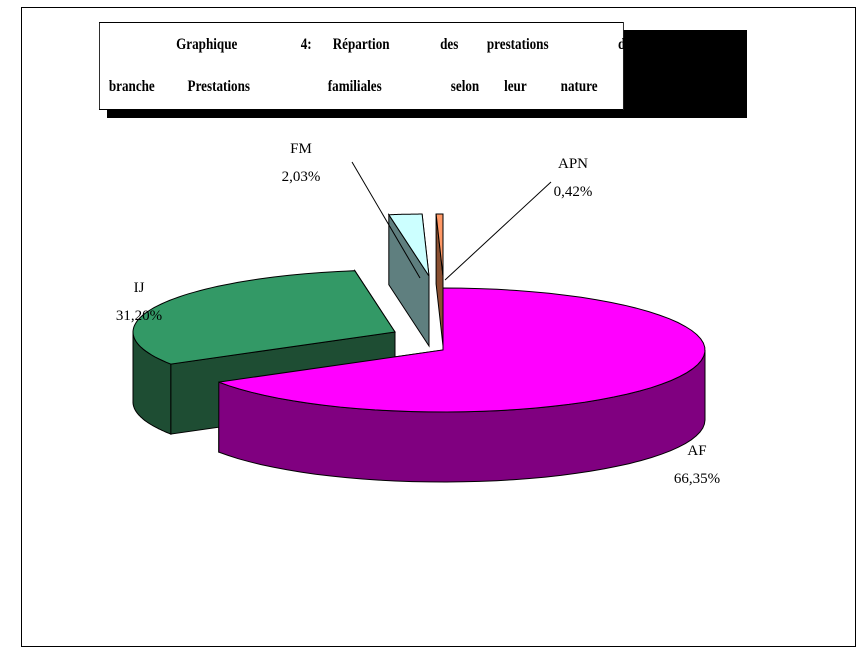 Image resolution: width=865 pixels, height=647 pixels. I want to click on slice-label-fm: FM, so click(301, 149).